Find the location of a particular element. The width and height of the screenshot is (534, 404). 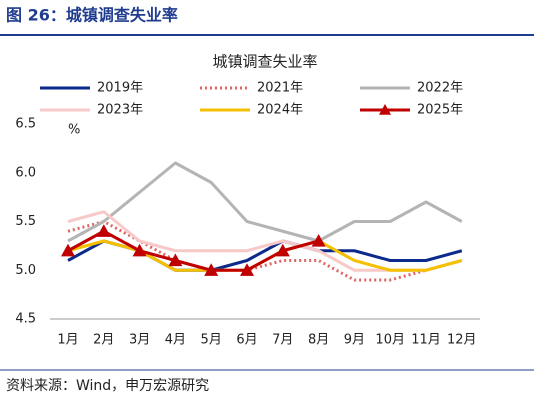

x-tick-label: 12月 is located at coordinates (462, 340).